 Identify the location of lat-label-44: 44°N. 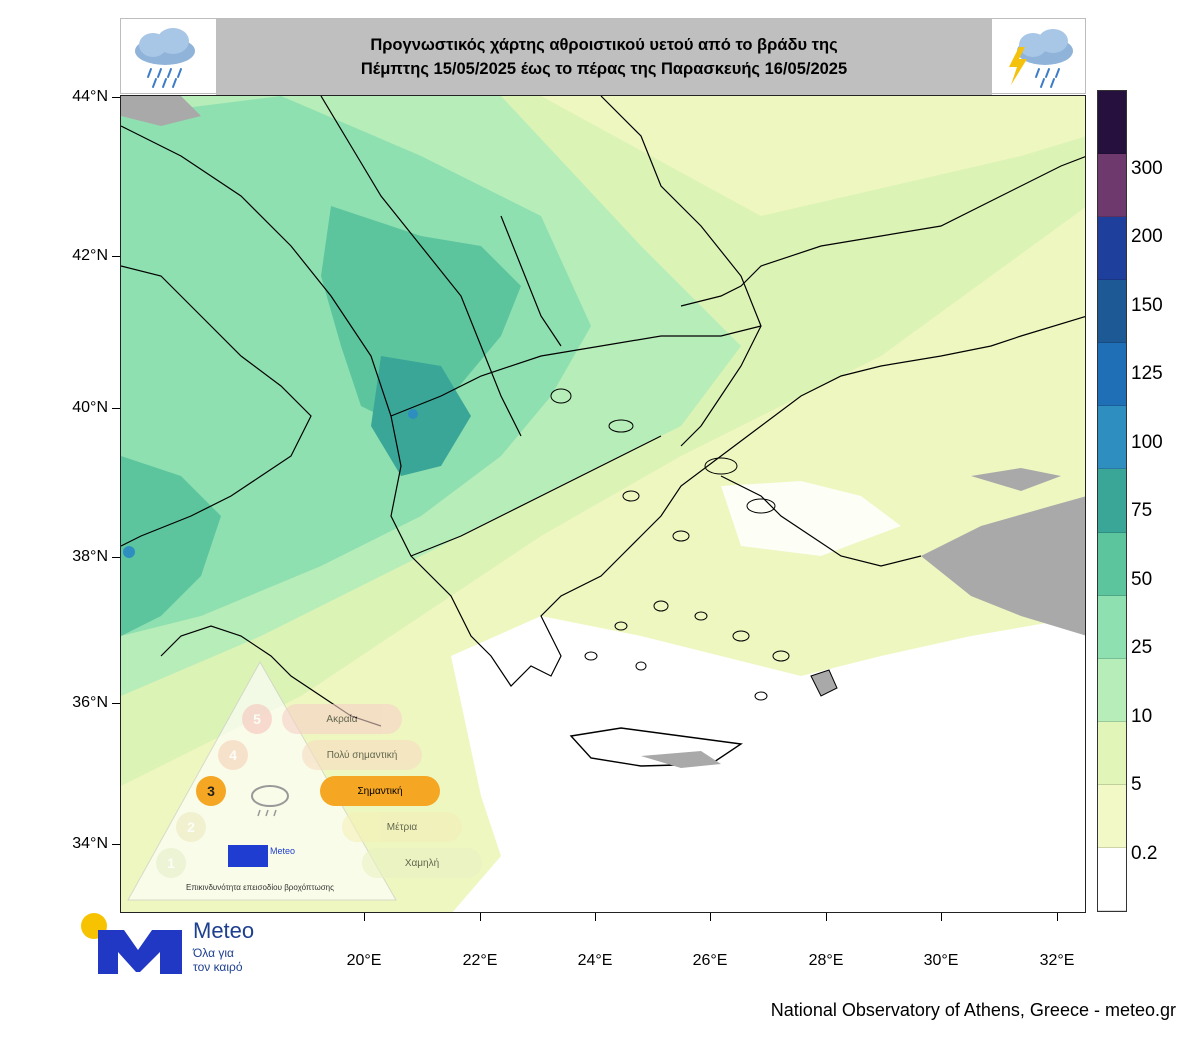
(90, 96).